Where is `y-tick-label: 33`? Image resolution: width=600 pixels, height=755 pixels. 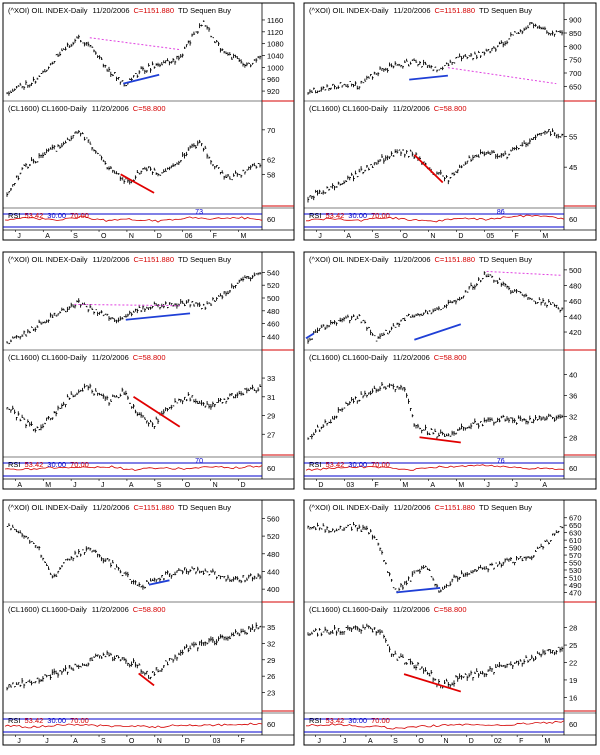
y-tick-label: 33 is located at coordinates (271, 378).